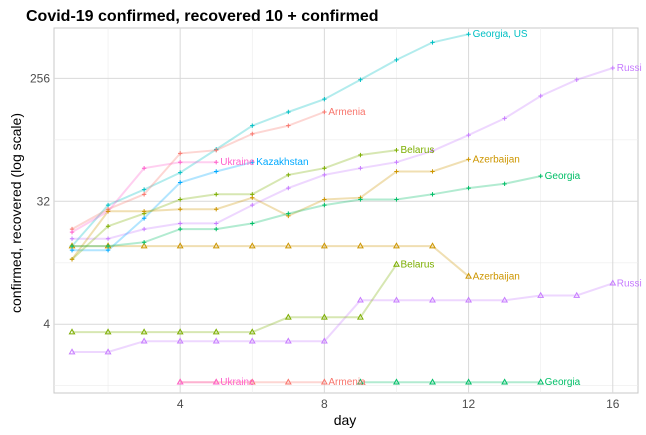 This screenshot has width=646, height=435. What do you see at coordinates (180, 404) in the screenshot?
I see `x-tick-label: 4` at bounding box center [180, 404].